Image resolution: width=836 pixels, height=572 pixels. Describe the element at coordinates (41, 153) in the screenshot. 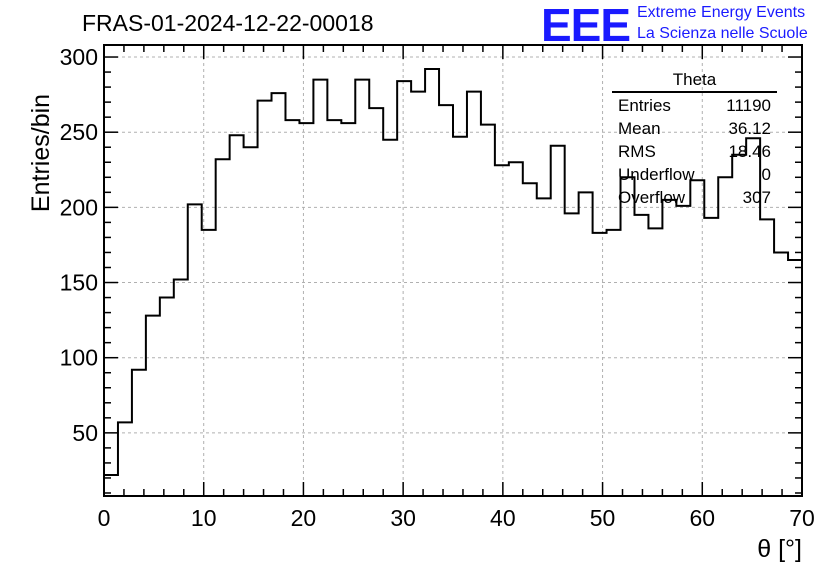

I see `y-axis-label: Entries/bin` at that location.